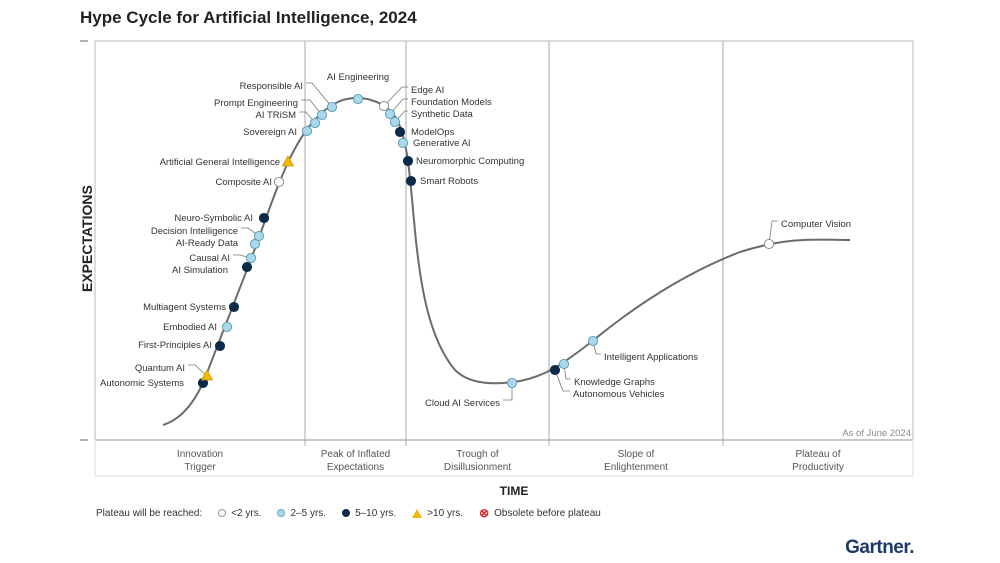 This screenshot has width=1000, height=563. I want to click on phase-label: Disillusionment, so click(477, 467).